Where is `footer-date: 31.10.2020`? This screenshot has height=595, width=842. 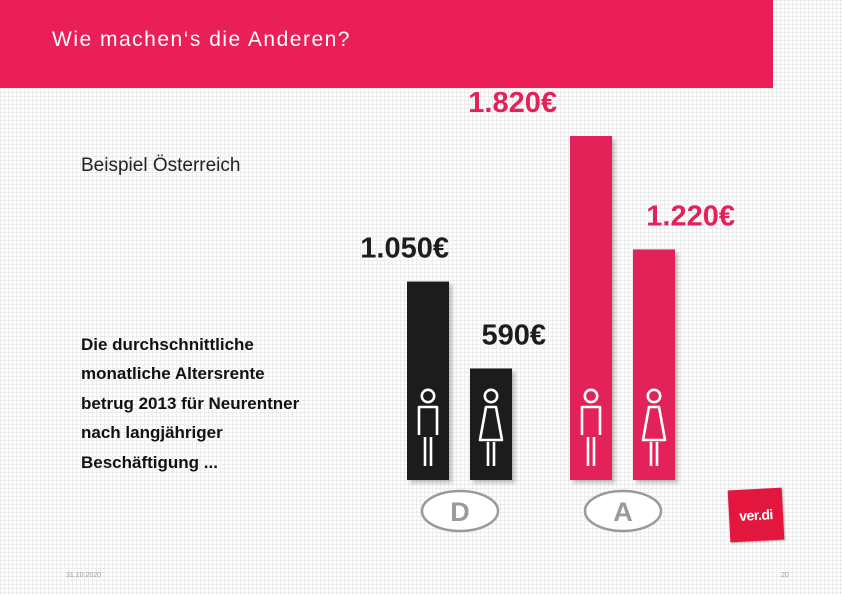 footer-date: 31.10.2020 is located at coordinates (84, 575).